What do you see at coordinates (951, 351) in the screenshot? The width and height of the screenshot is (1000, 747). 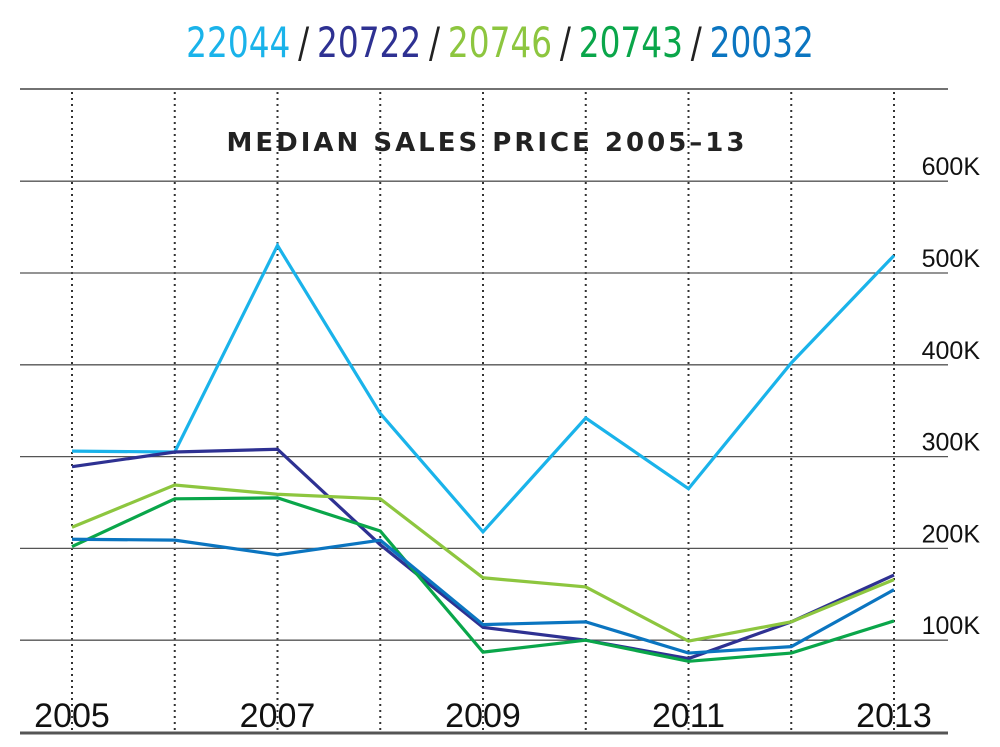 I see `y-tick-label: 400K` at bounding box center [951, 351].